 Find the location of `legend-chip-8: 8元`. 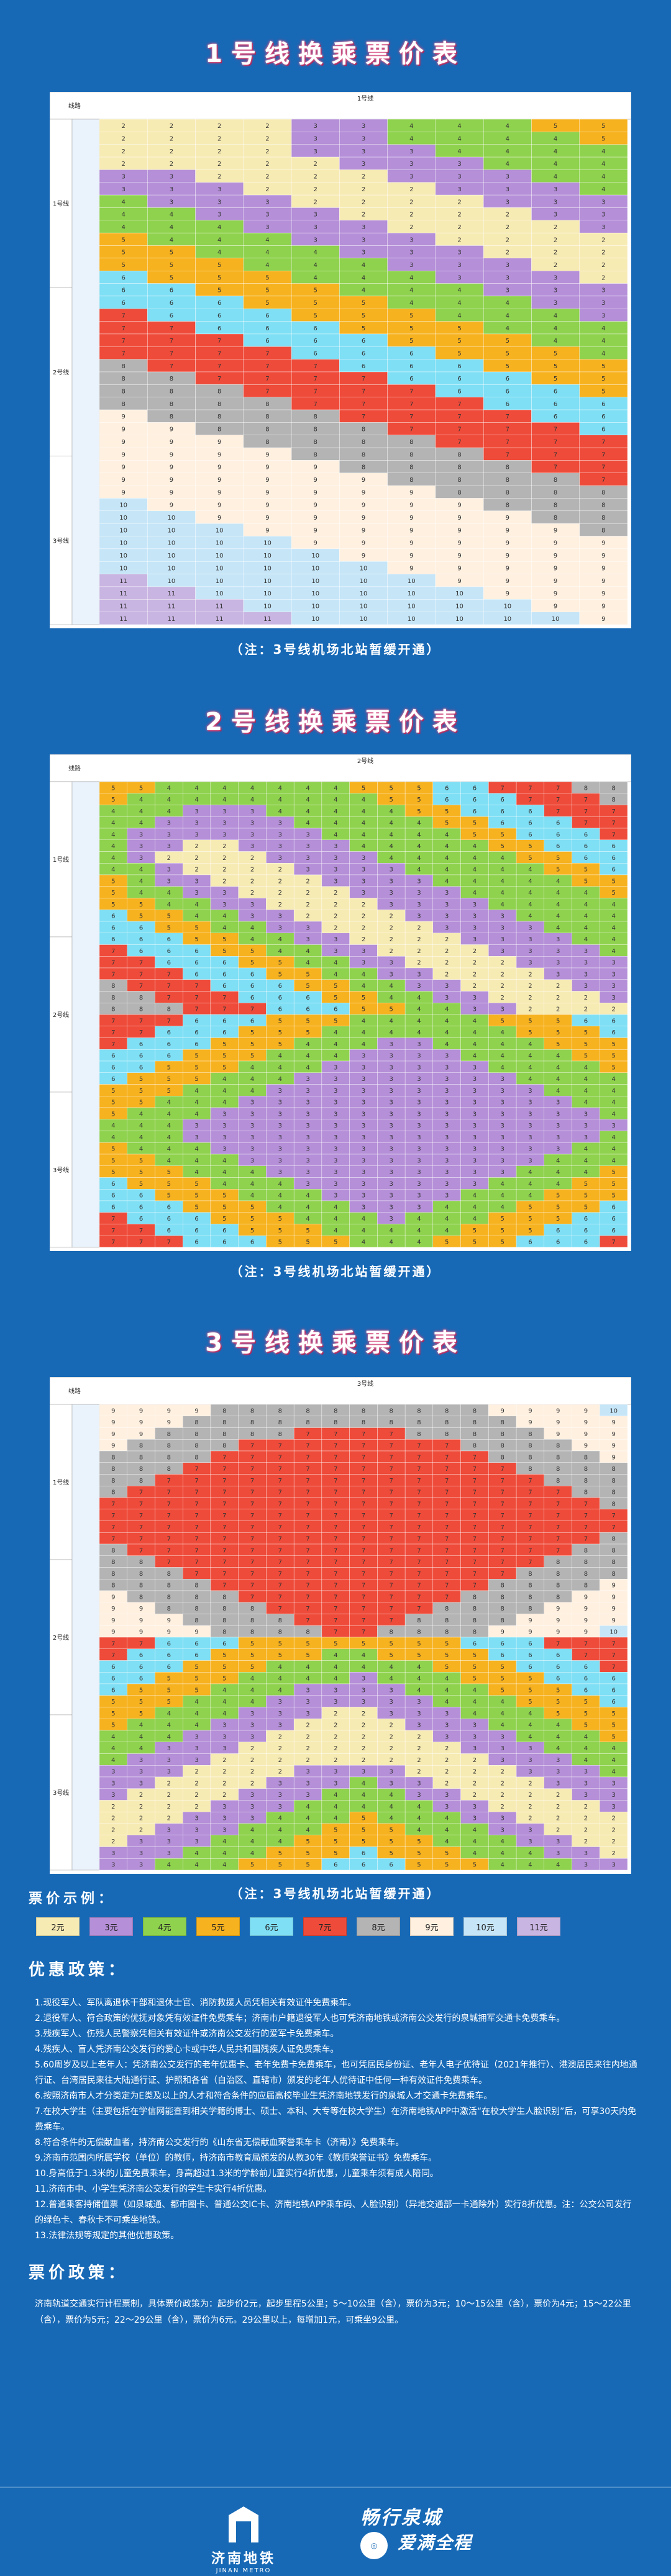

legend-chip-8: 8元 is located at coordinates (379, 1926).